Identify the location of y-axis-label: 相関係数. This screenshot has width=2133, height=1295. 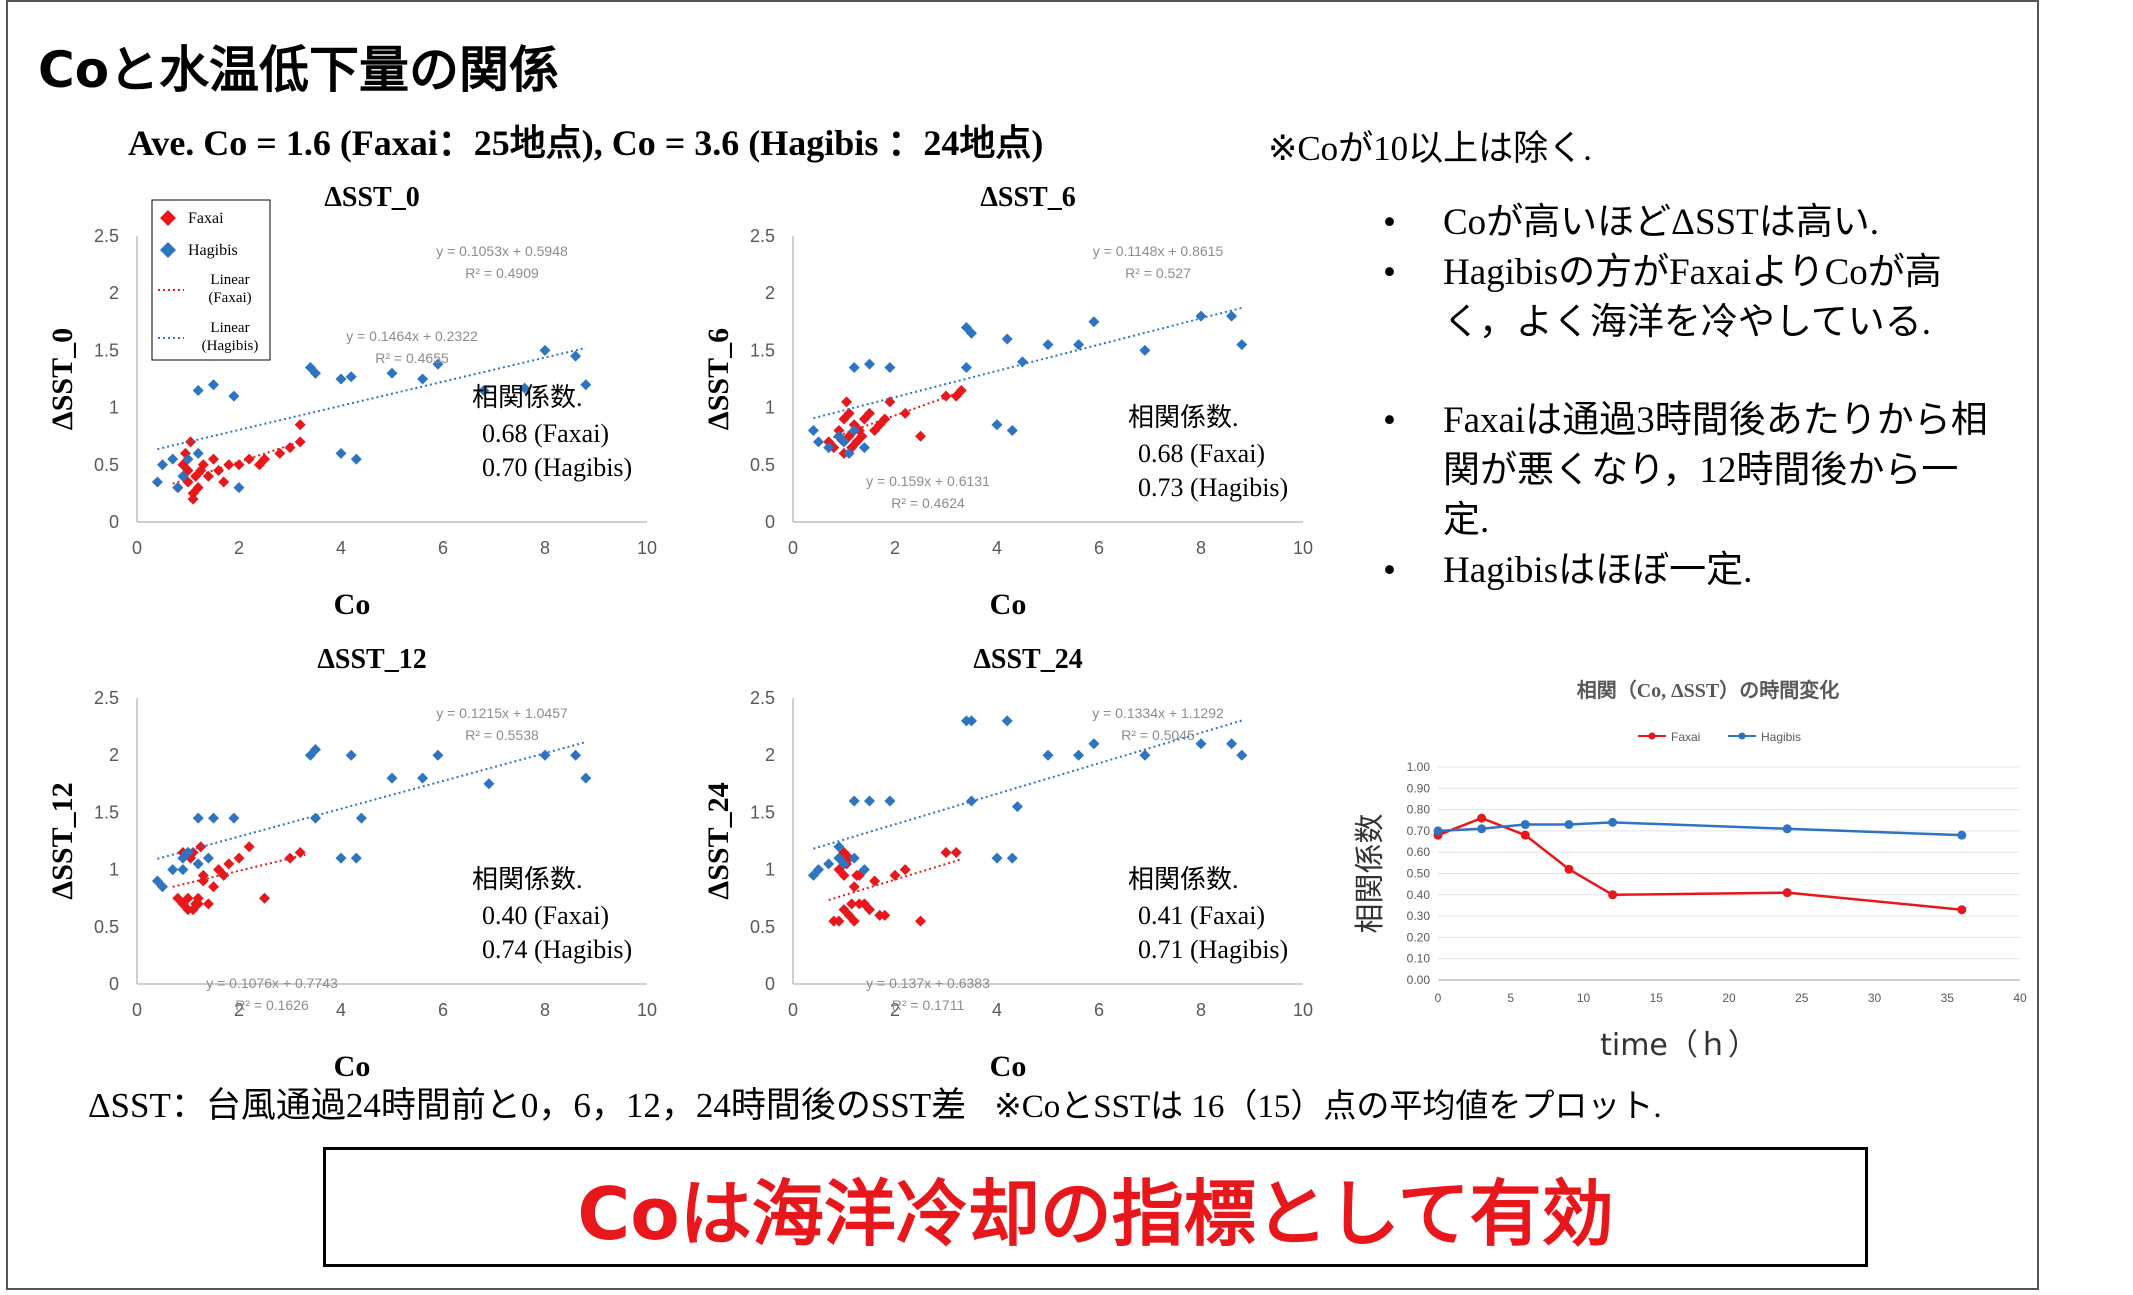
(1370, 874).